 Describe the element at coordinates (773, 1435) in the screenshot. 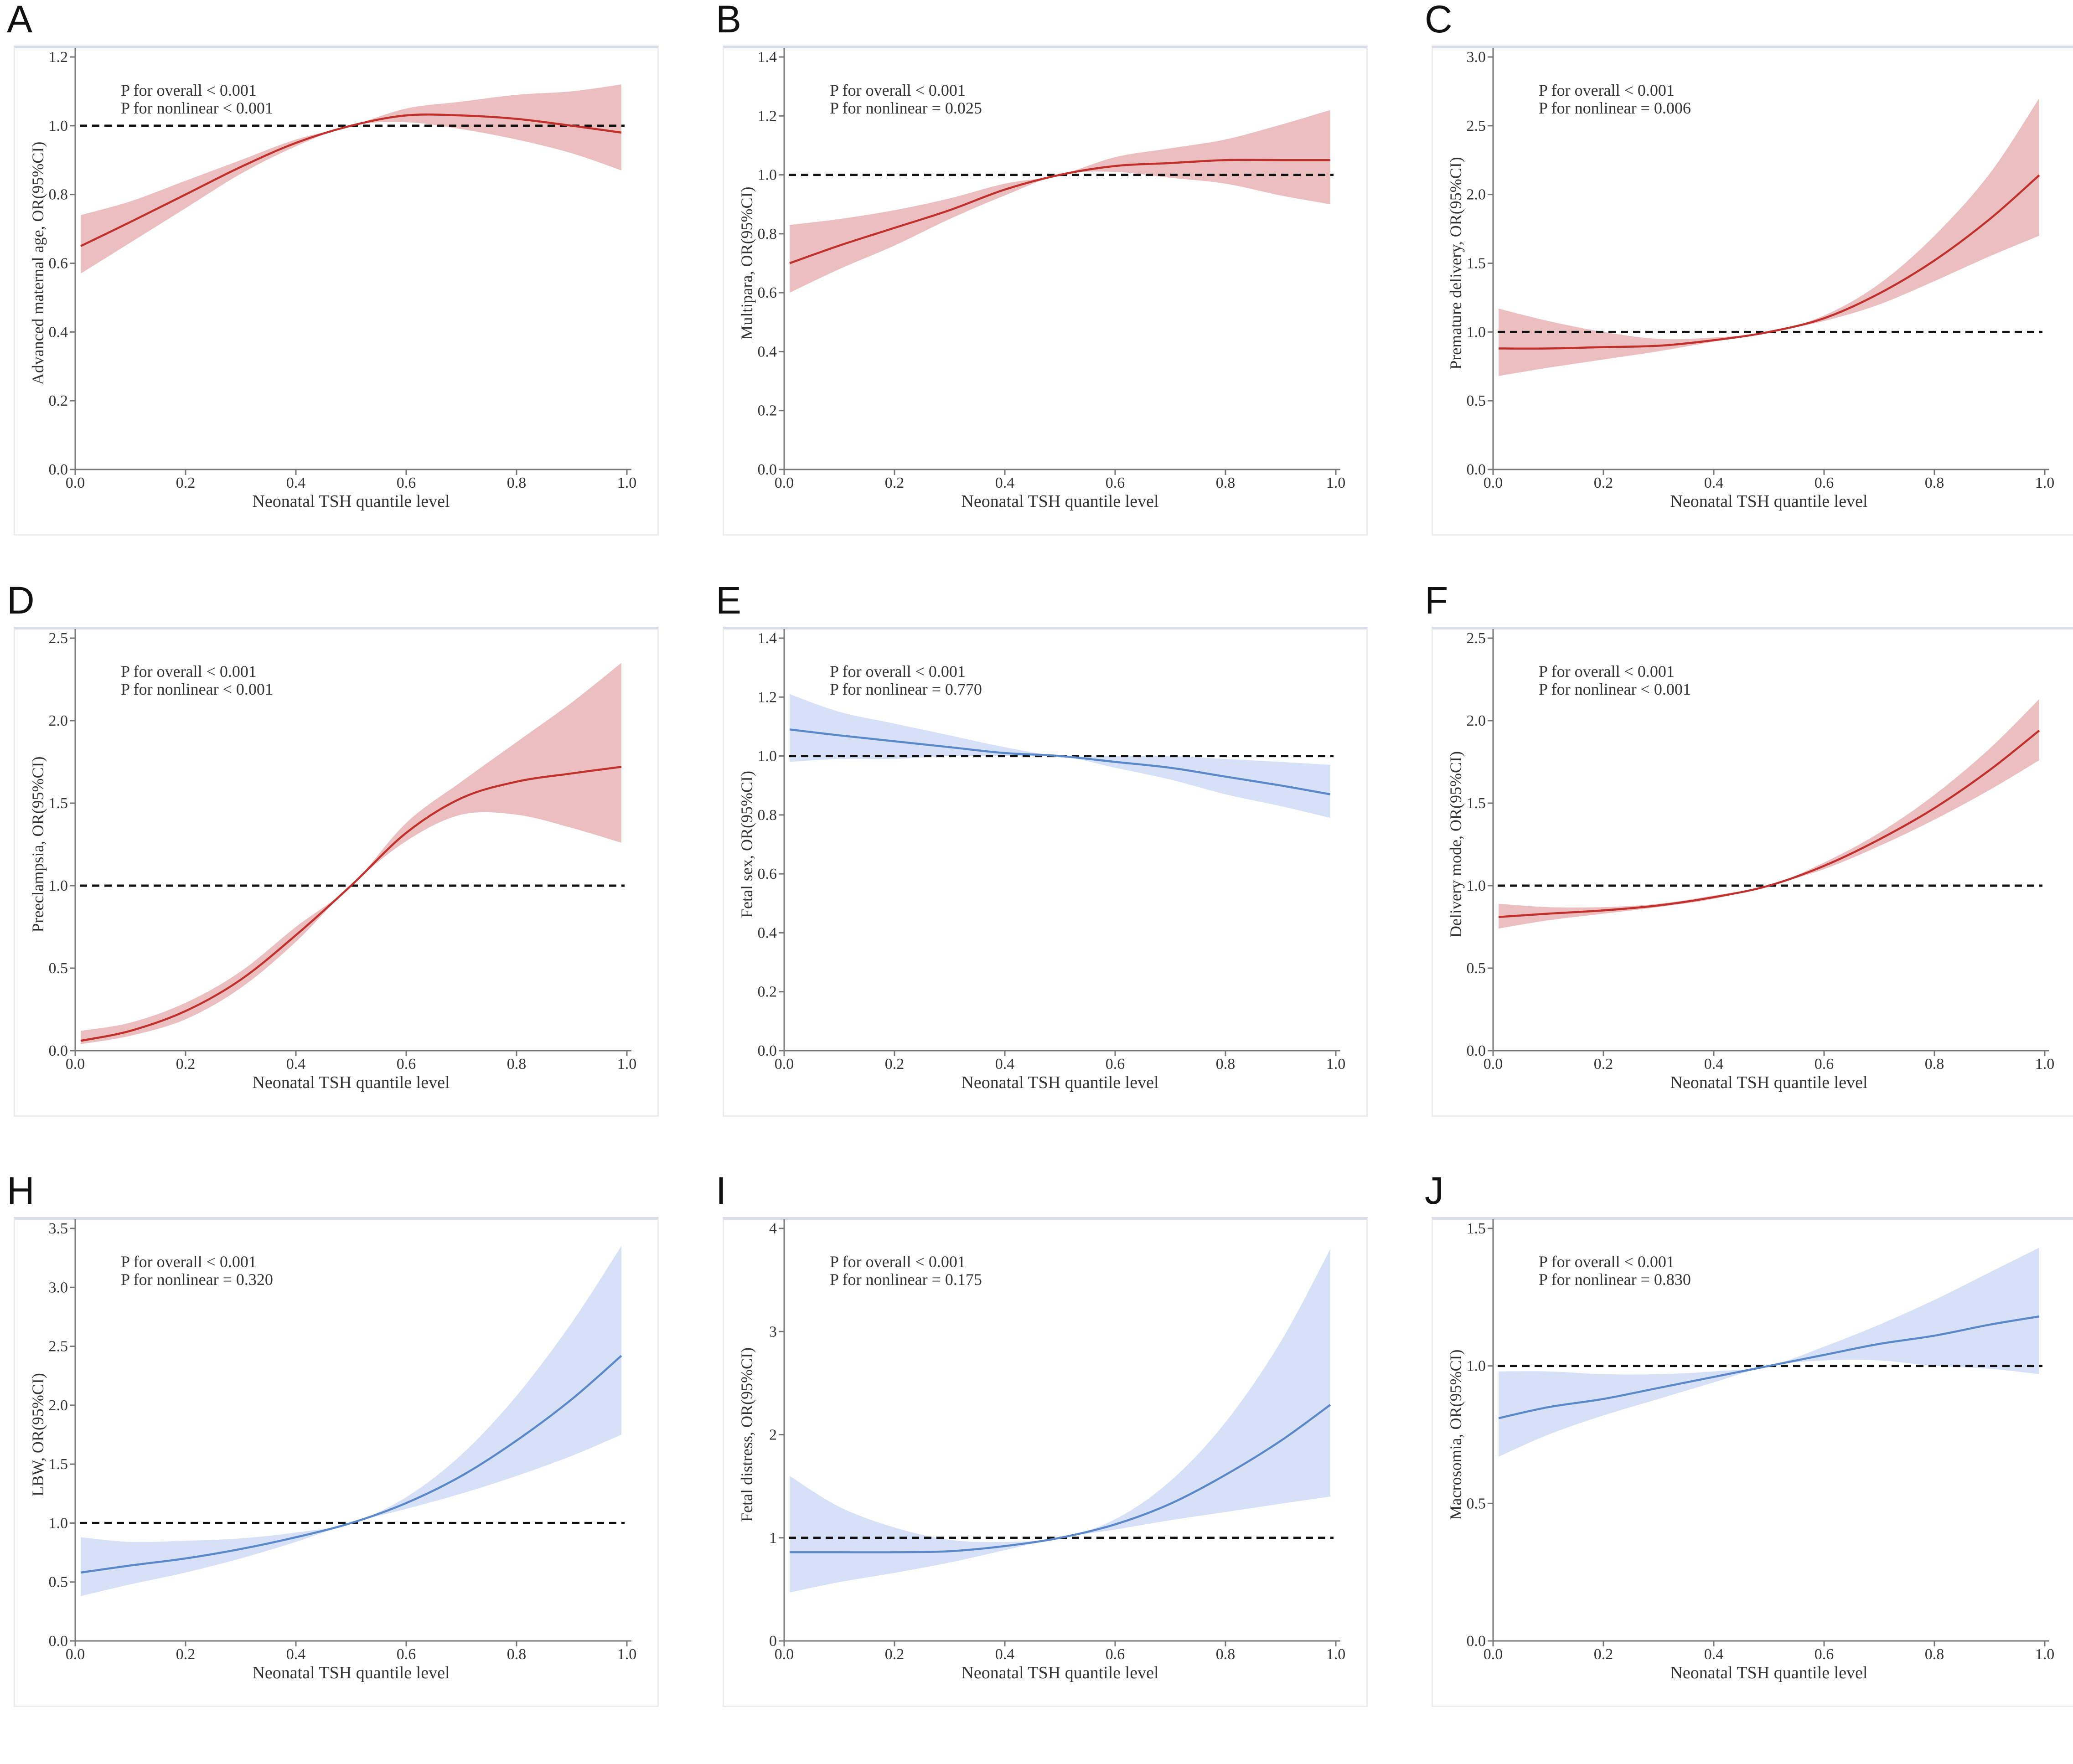

I see `y-tick-label: 2` at that location.